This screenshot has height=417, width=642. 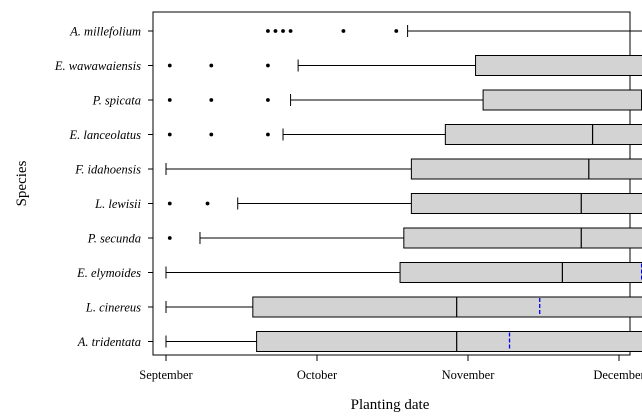 I want to click on x-tick-label: October, so click(x=317, y=375).